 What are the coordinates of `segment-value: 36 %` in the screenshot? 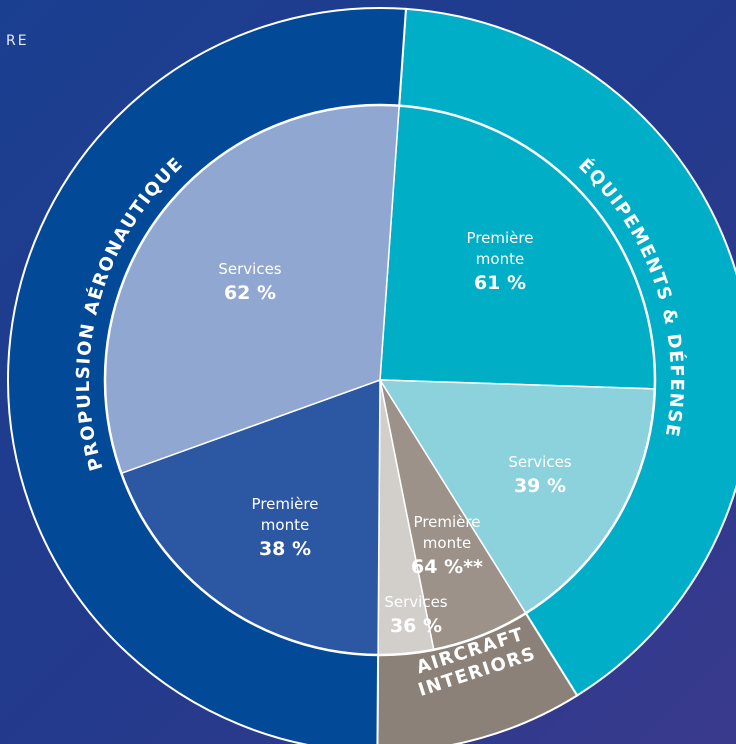 It's located at (416, 626).